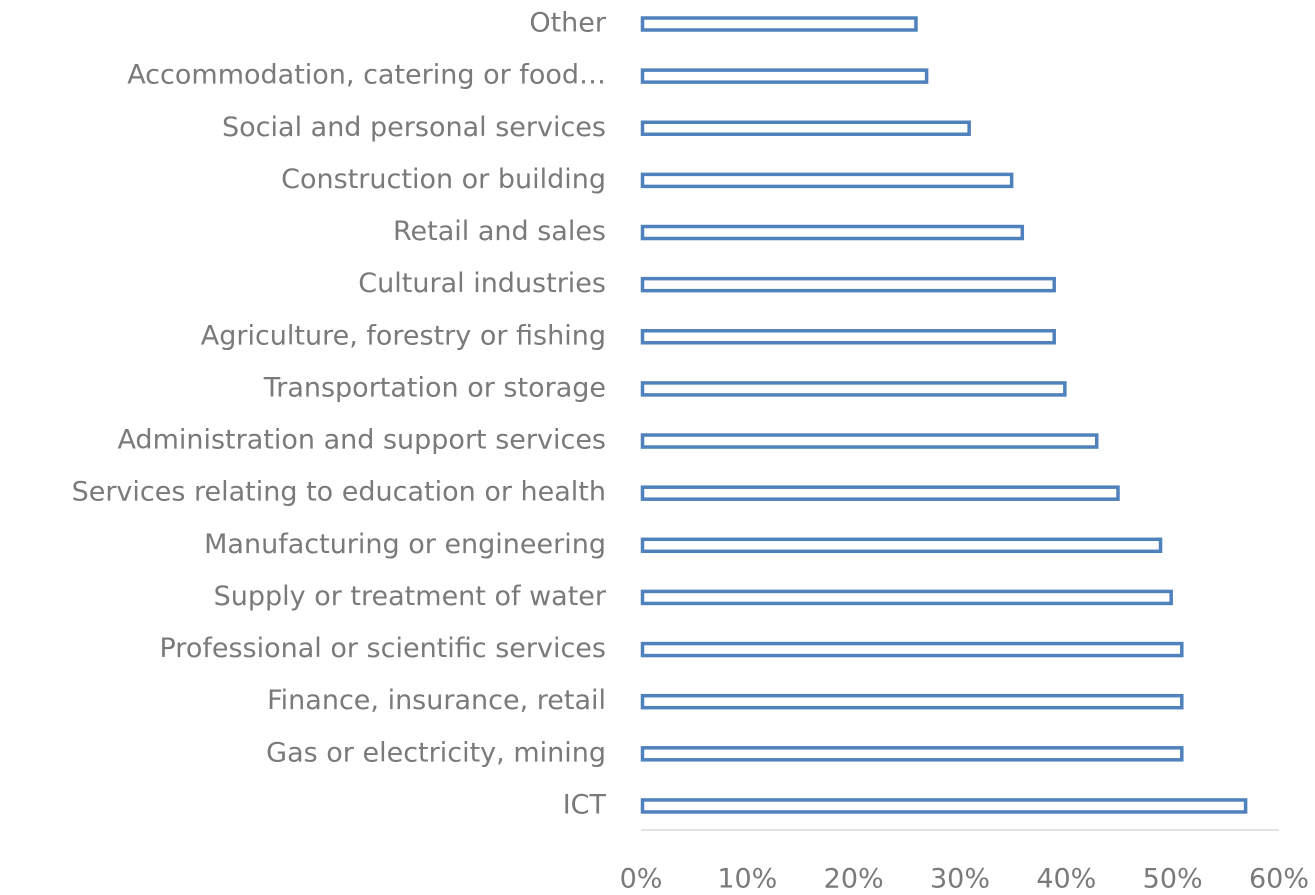  I want to click on y-tick-label: Services relating to education or health, so click(339, 492).